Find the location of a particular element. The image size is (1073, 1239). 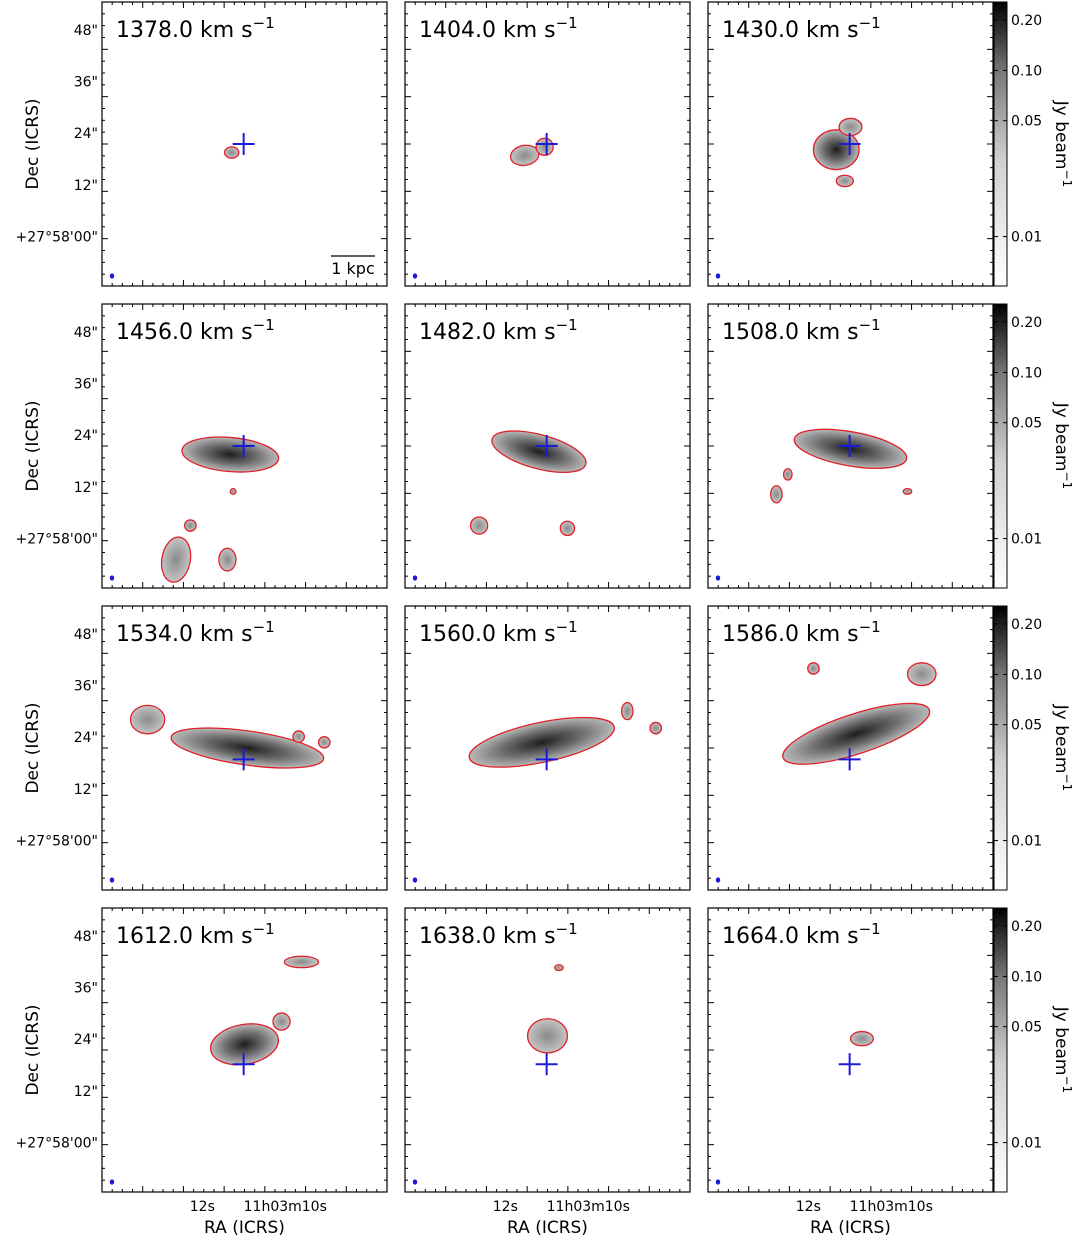

channel-panel-1404.0: 1404.0 km s−1 is located at coordinates (547, 144).